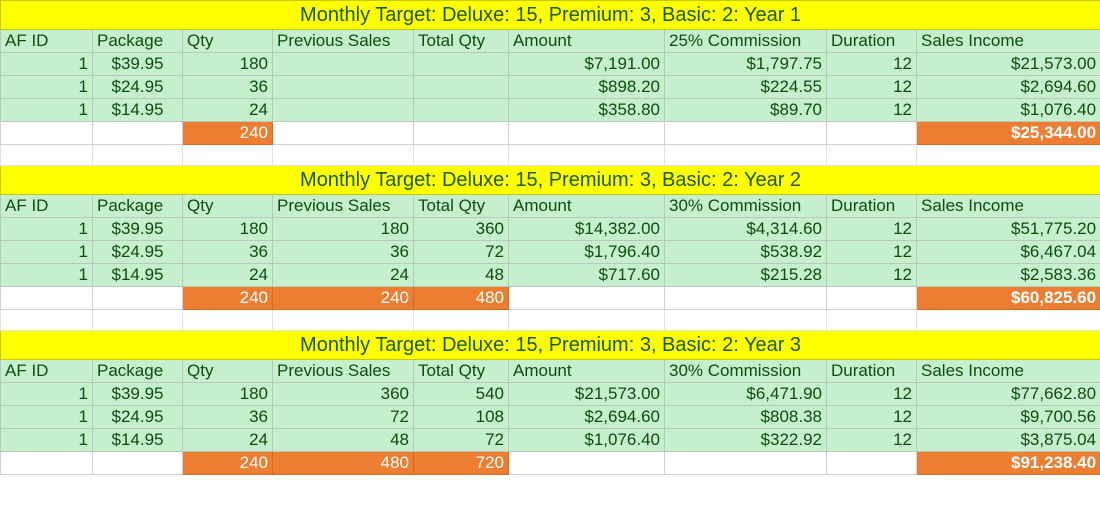 This screenshot has height=519, width=1100. I want to click on cell-income: $51,775.20, so click(1007, 229).